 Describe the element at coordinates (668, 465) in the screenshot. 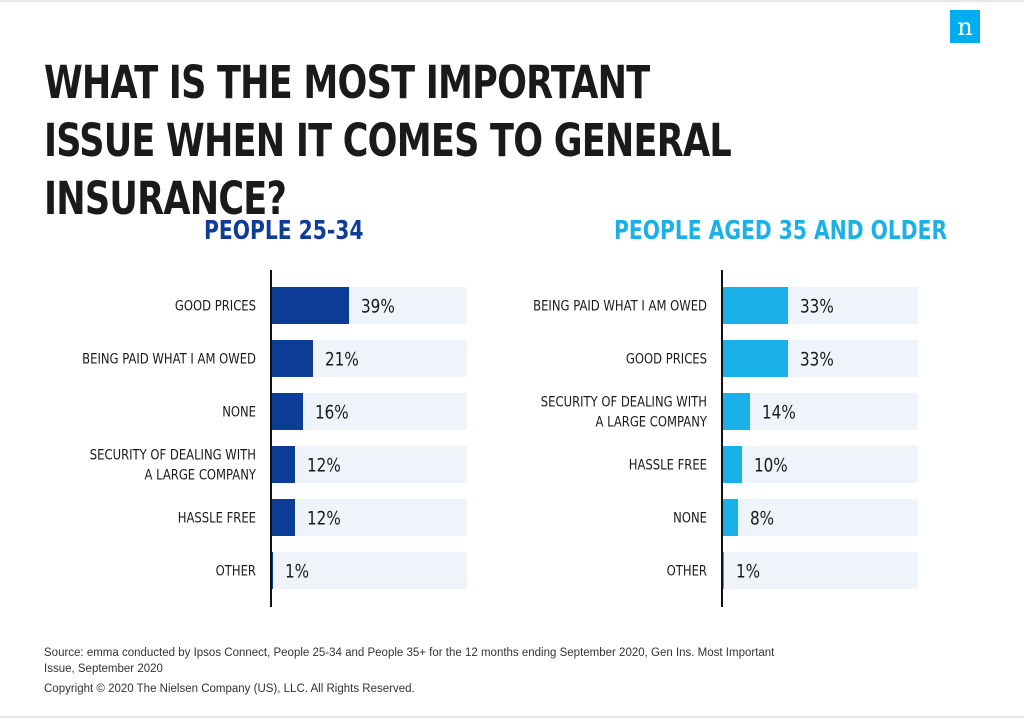

I see `right-category-label-3: HASSLE FREE` at that location.